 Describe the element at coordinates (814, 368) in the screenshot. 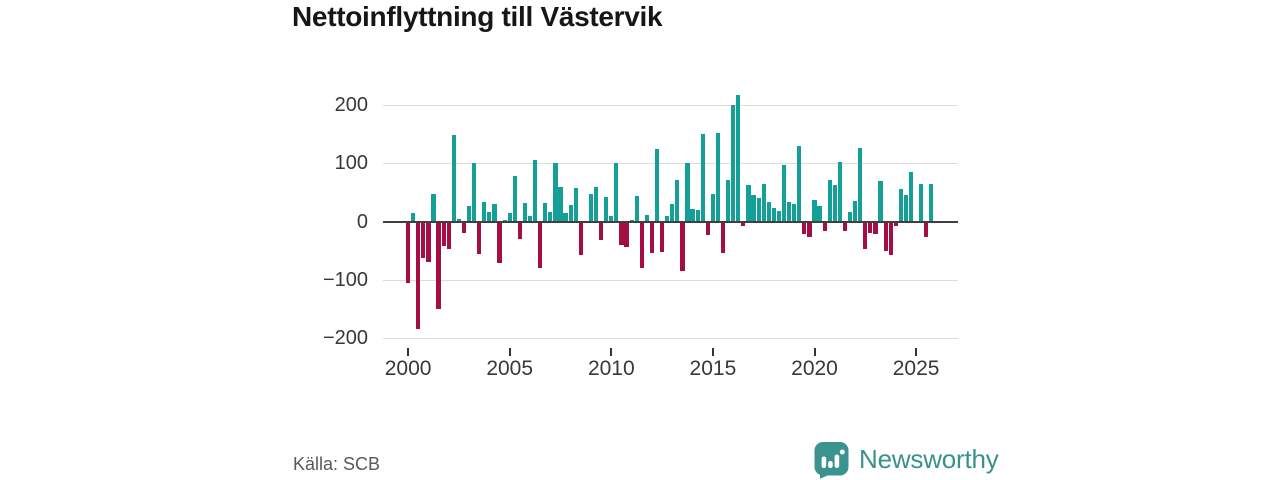

I see `x-axis-label: 2020` at that location.